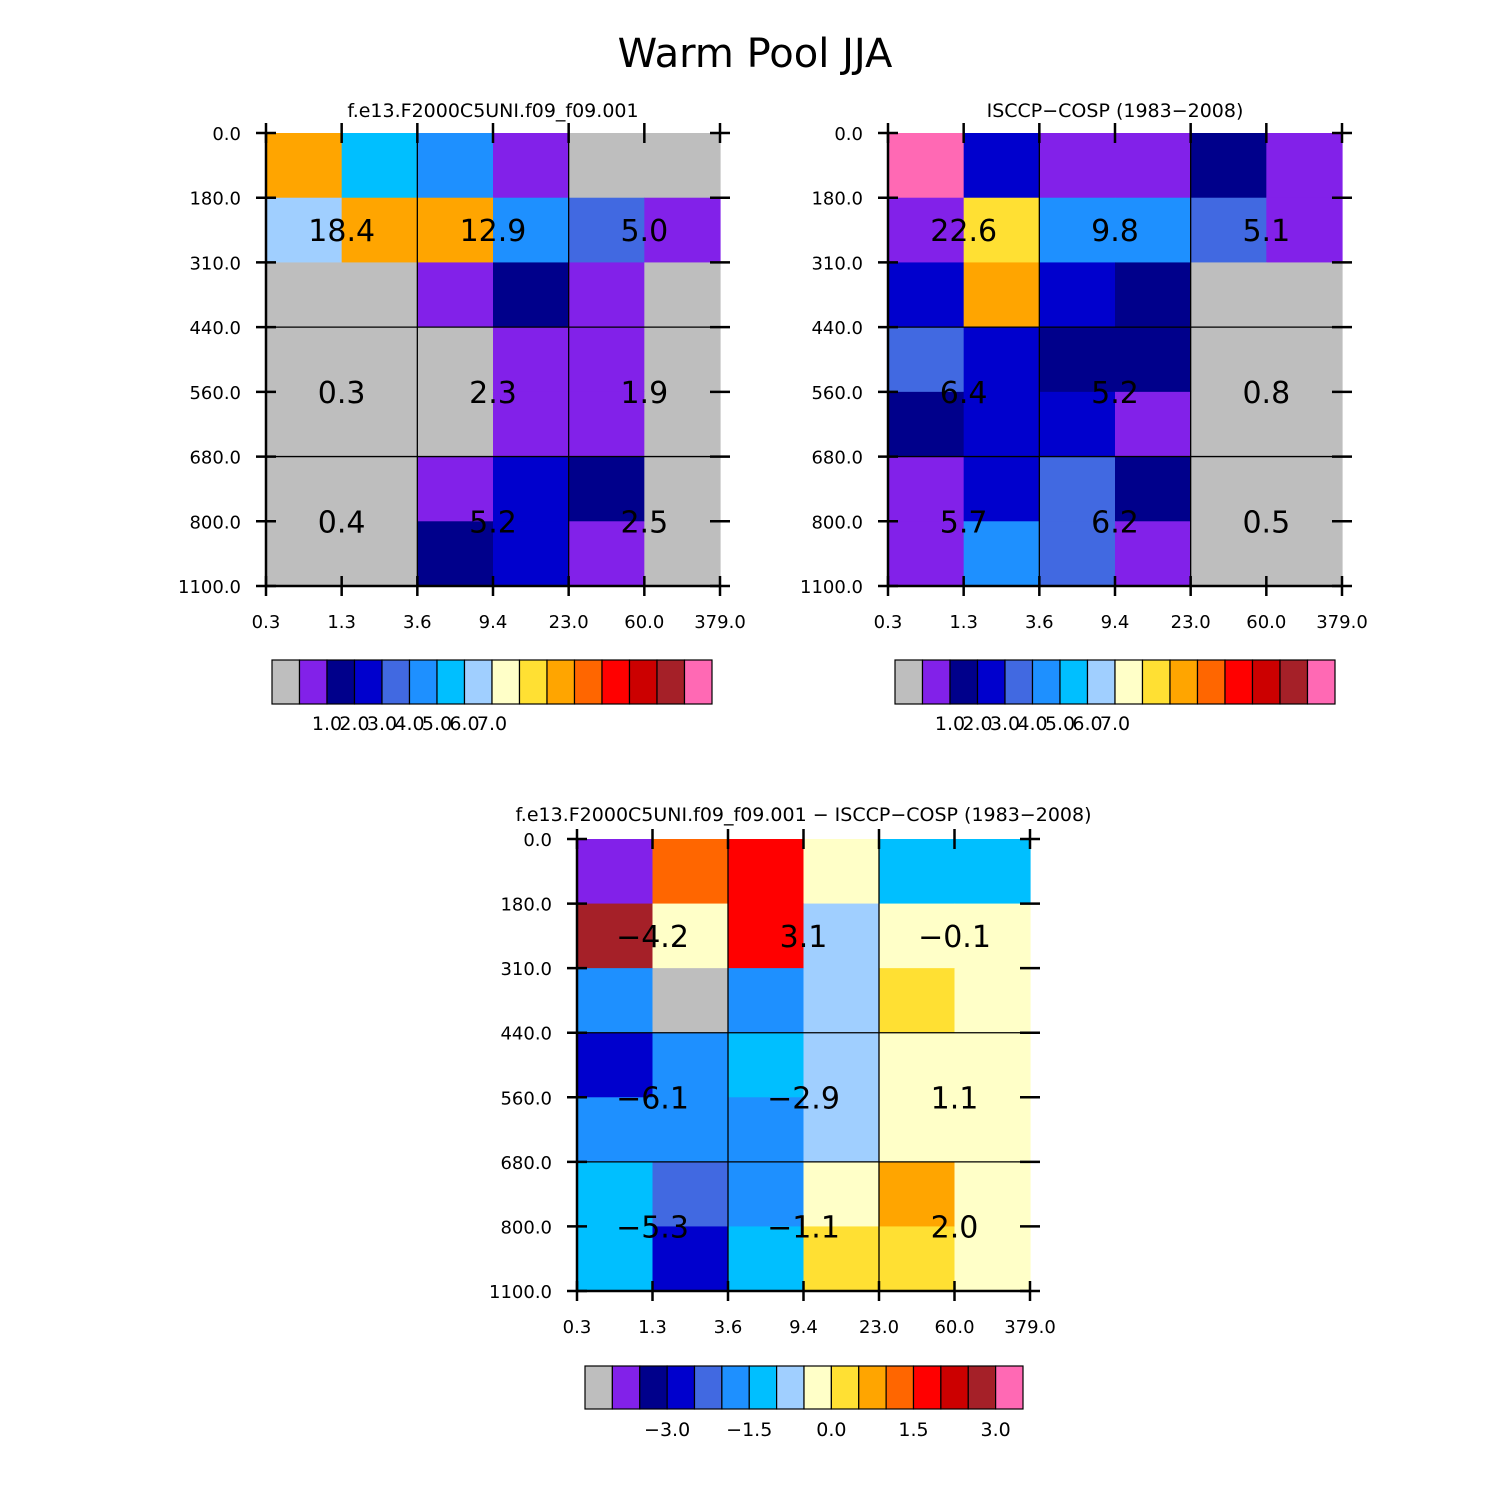  What do you see at coordinates (464, 724) in the screenshot?
I see `colorbar-label: 6.0` at bounding box center [464, 724].